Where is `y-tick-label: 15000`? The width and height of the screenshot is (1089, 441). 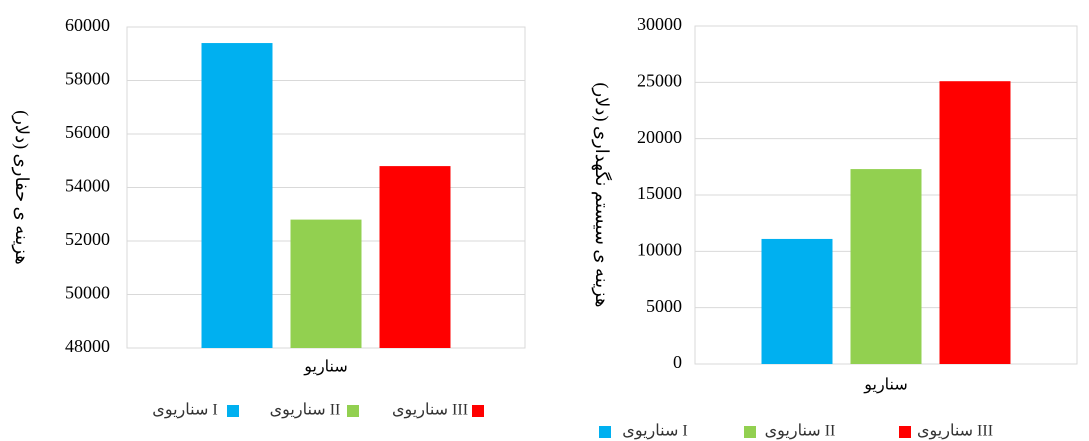
y-tick-label: 15000 is located at coordinates (659, 193).